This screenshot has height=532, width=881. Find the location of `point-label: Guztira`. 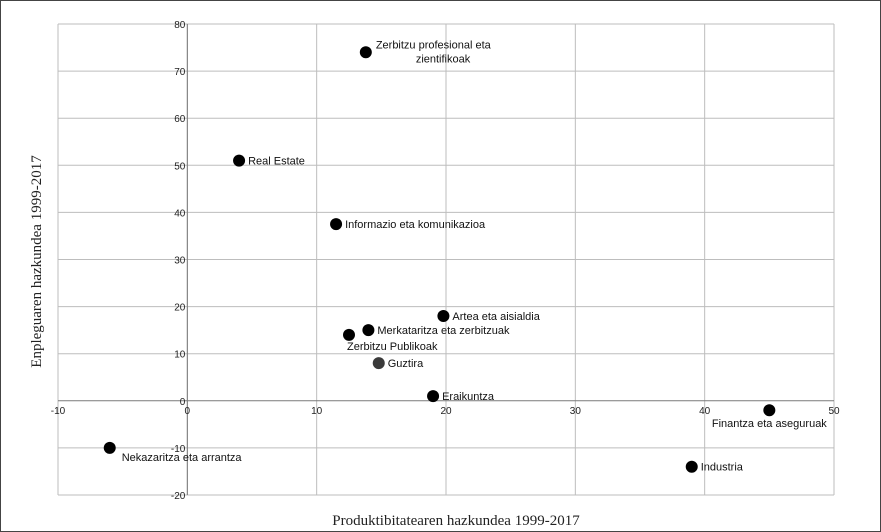

point-label: Guztira is located at coordinates (406, 364).